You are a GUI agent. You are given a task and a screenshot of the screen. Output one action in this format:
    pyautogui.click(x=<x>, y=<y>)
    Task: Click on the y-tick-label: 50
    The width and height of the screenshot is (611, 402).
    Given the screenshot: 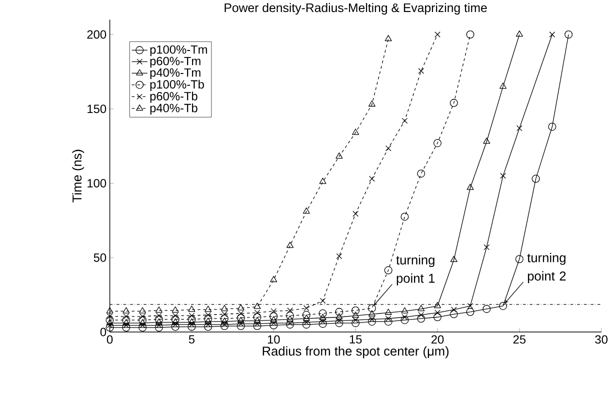 What is the action you would take?
    pyautogui.click(x=100, y=257)
    